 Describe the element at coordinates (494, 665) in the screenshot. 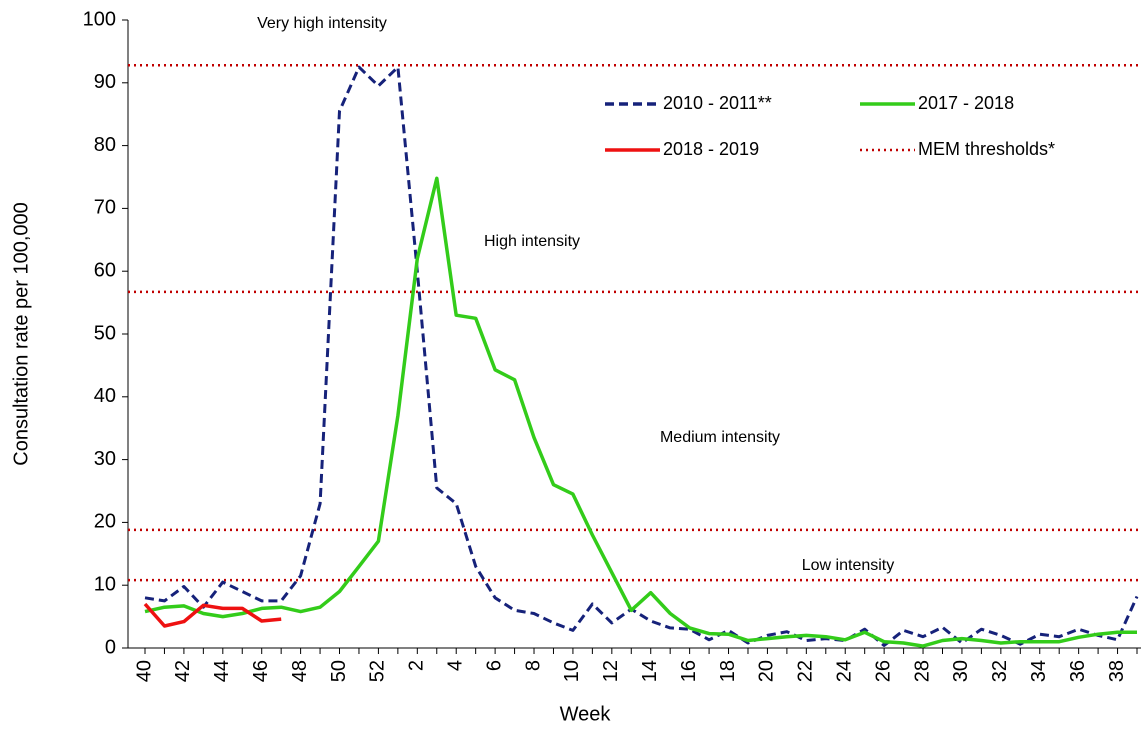

I see `x-tick-label: 6` at that location.